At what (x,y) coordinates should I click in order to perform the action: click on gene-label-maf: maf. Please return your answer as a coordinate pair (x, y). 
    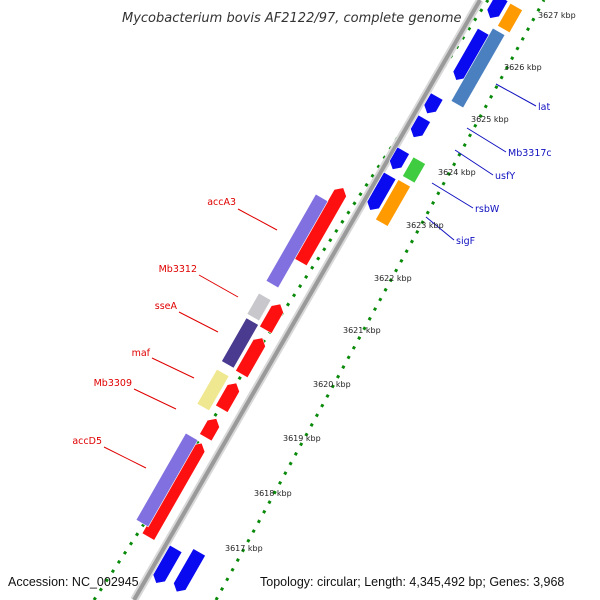
    Looking at the image, I should click on (141, 353).